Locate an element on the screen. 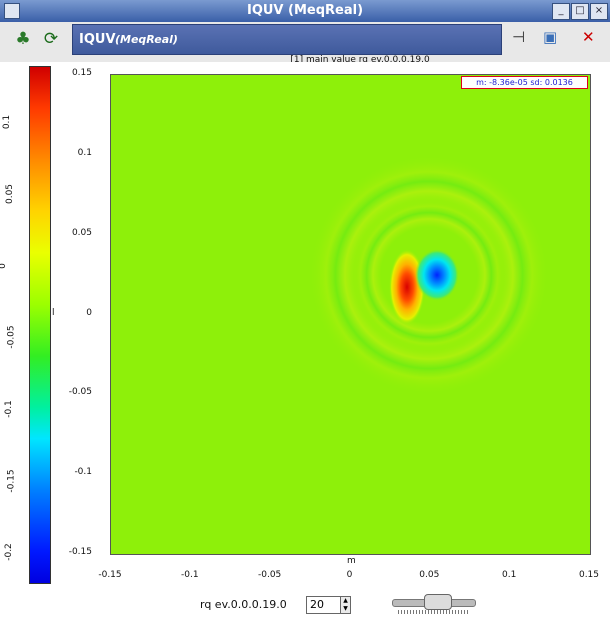  spin-label: rq ev.0.0.0.19.0 is located at coordinates (243, 604).